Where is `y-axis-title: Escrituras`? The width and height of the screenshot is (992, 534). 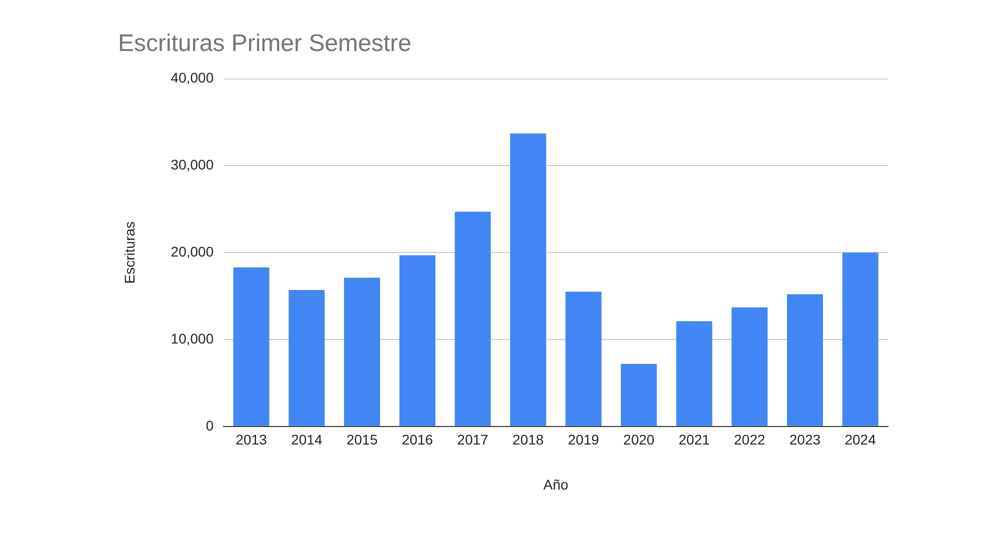
y-axis-title: Escrituras is located at coordinates (129, 252).